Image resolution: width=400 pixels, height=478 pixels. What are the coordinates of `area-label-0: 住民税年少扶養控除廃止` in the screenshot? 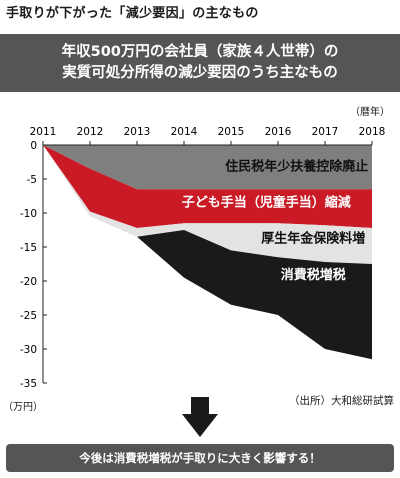 It's located at (296, 166).